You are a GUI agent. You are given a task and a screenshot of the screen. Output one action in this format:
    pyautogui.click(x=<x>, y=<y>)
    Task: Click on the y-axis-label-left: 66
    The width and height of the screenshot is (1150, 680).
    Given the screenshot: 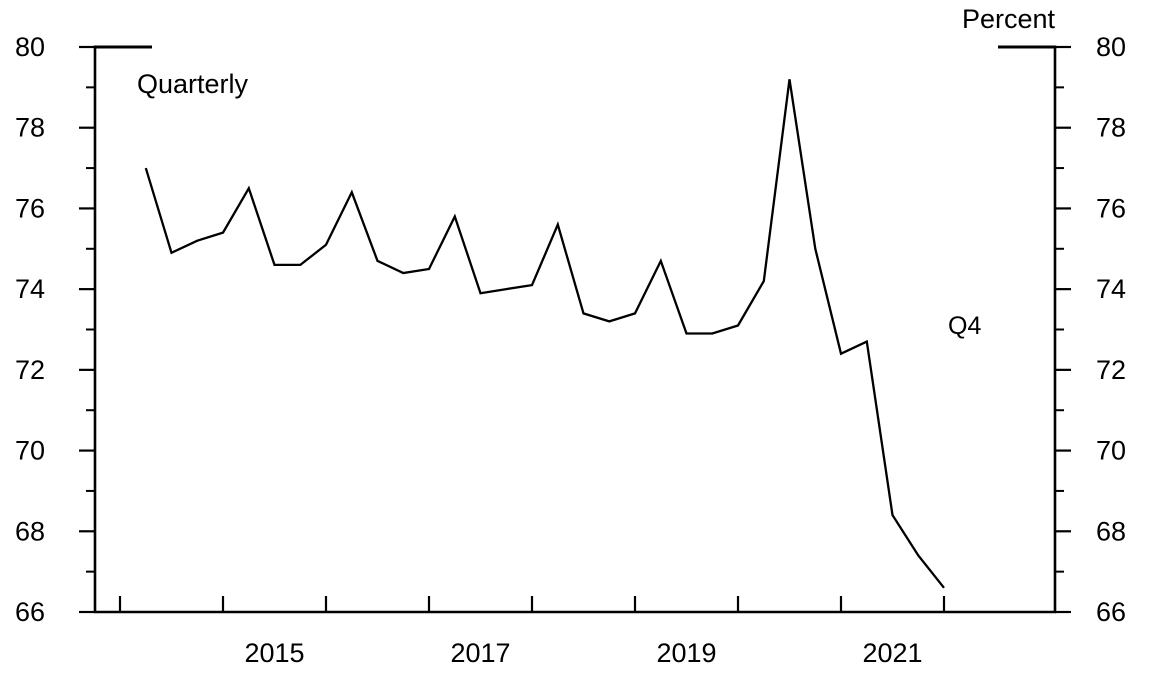 What is the action you would take?
    pyautogui.click(x=30, y=612)
    